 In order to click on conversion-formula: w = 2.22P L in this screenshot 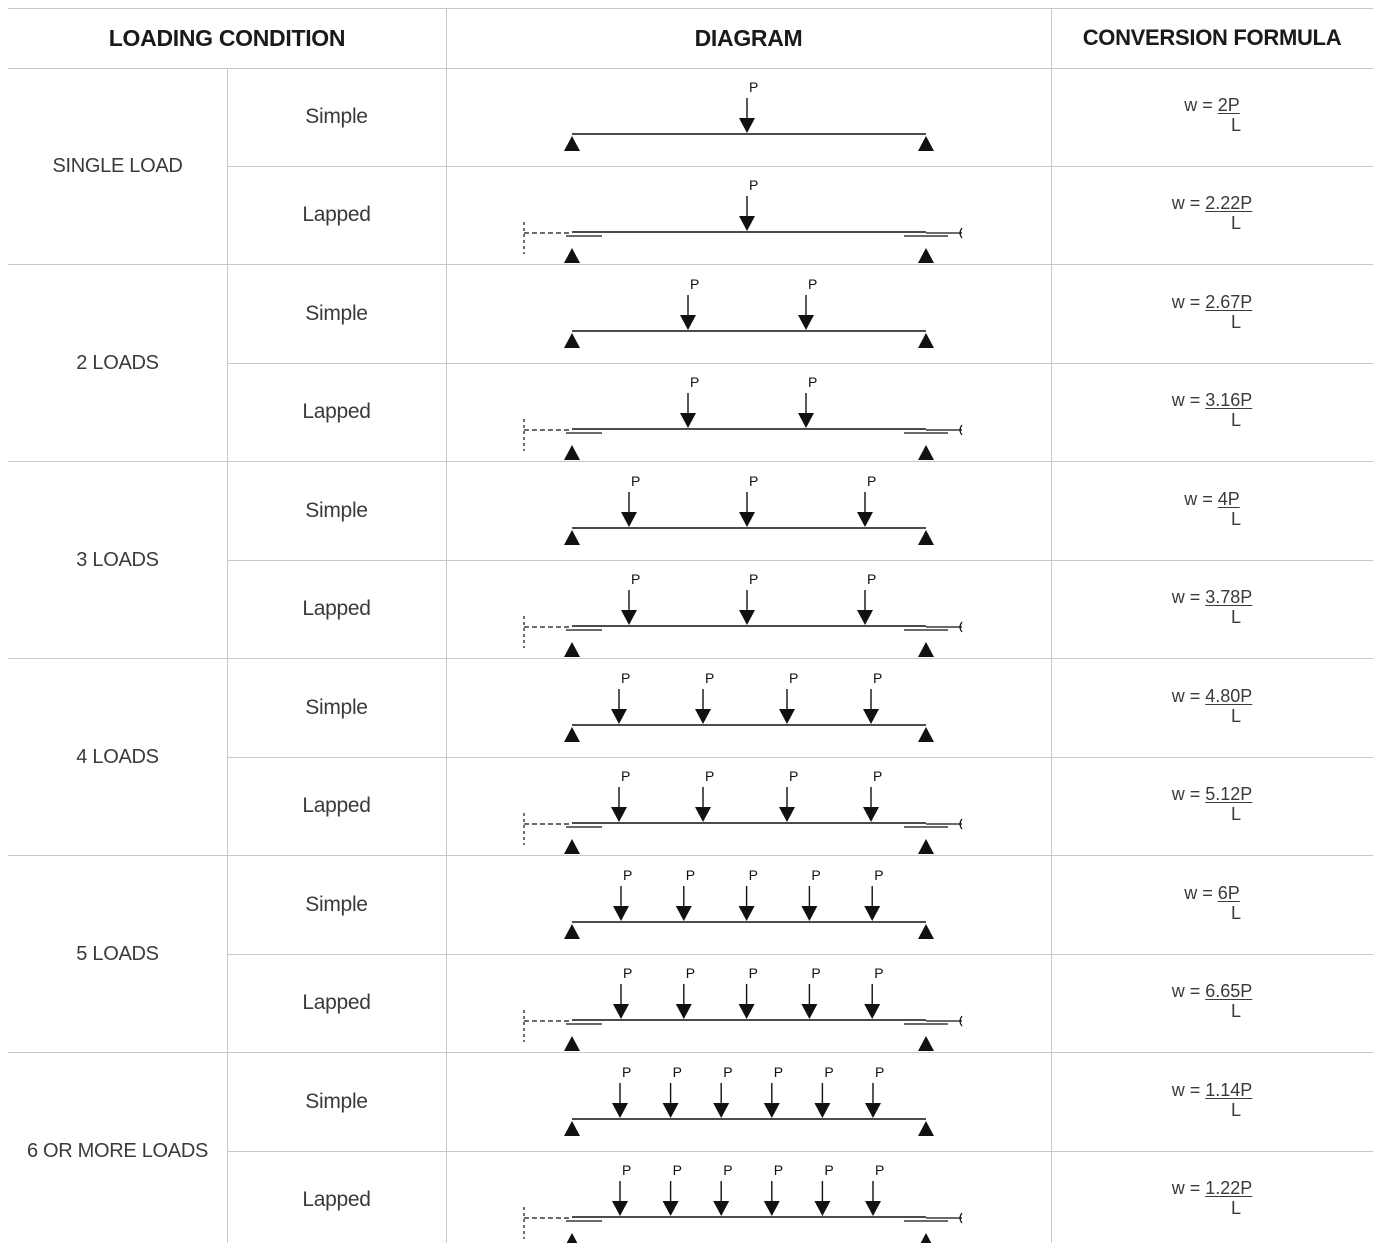, I will do `click(1212, 213)`.